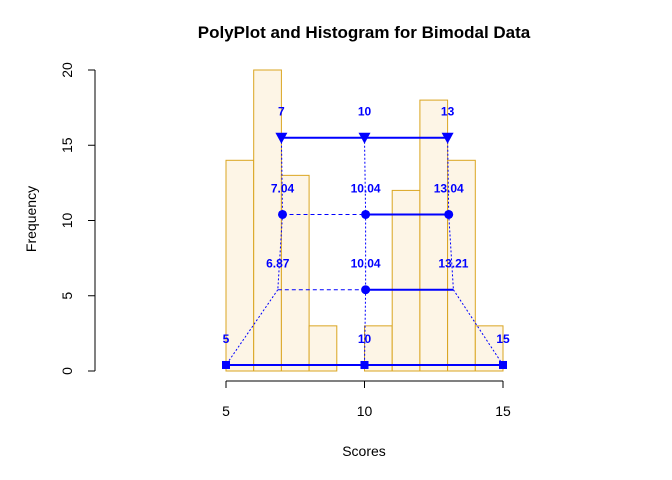 Image resolution: width=672 pixels, height=480 pixels. What do you see at coordinates (67, 70) in the screenshot?
I see `y-tick-label: 20` at bounding box center [67, 70].